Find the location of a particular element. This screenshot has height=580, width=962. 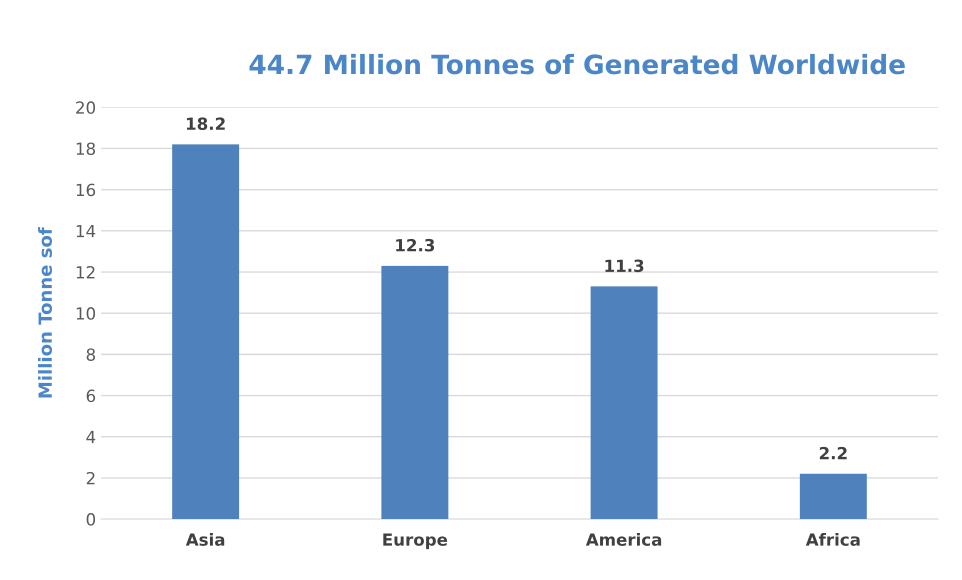

y-tick-label: 14 is located at coordinates (86, 231).